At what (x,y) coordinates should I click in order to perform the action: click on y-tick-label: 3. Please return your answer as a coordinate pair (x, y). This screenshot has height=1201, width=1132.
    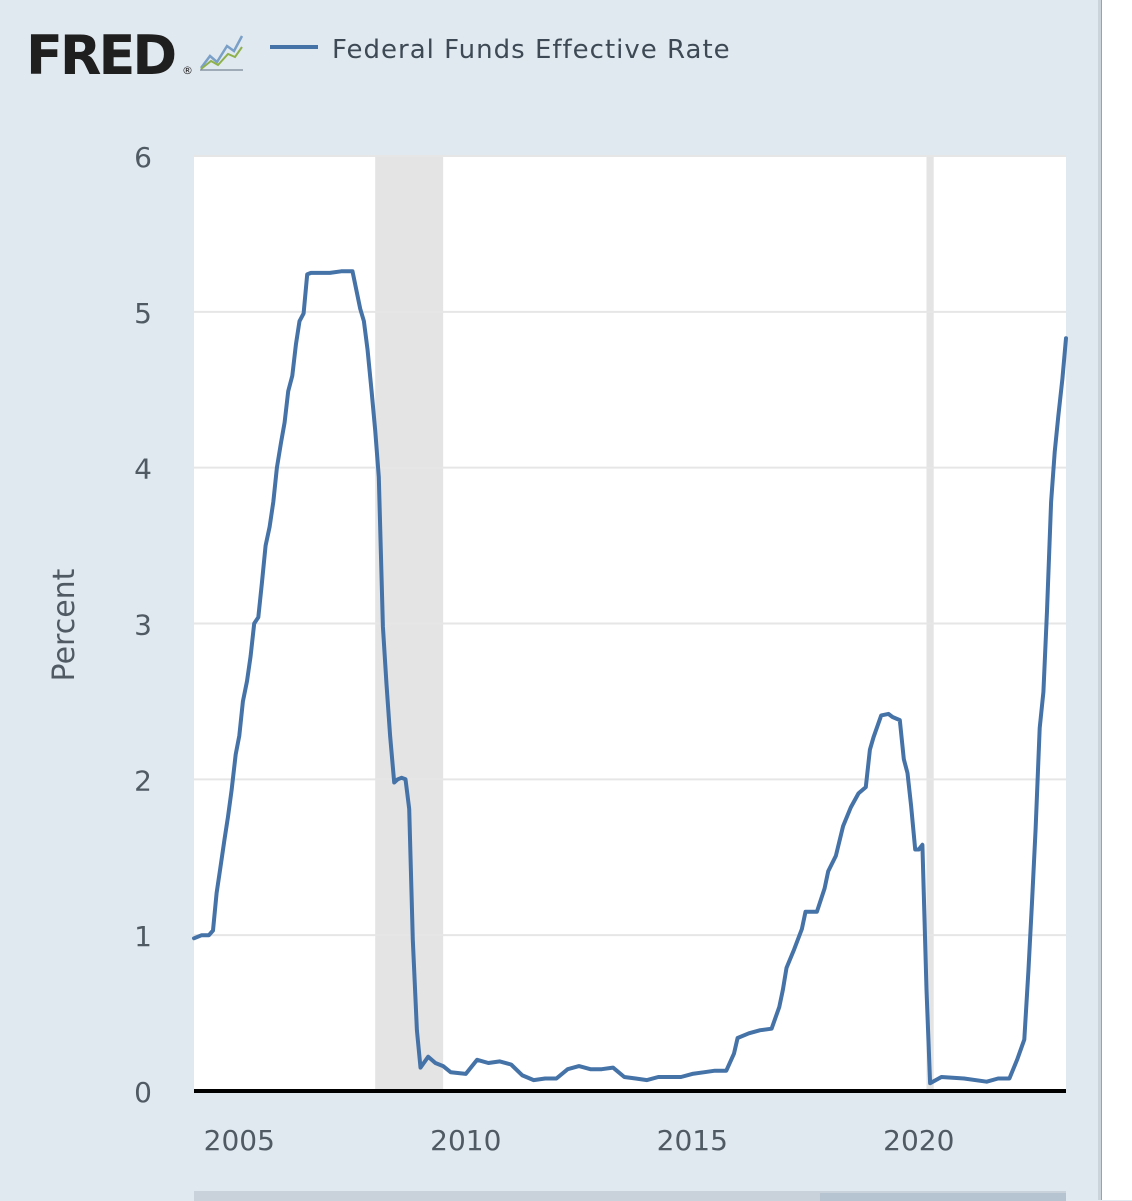
    Looking at the image, I should click on (143, 625).